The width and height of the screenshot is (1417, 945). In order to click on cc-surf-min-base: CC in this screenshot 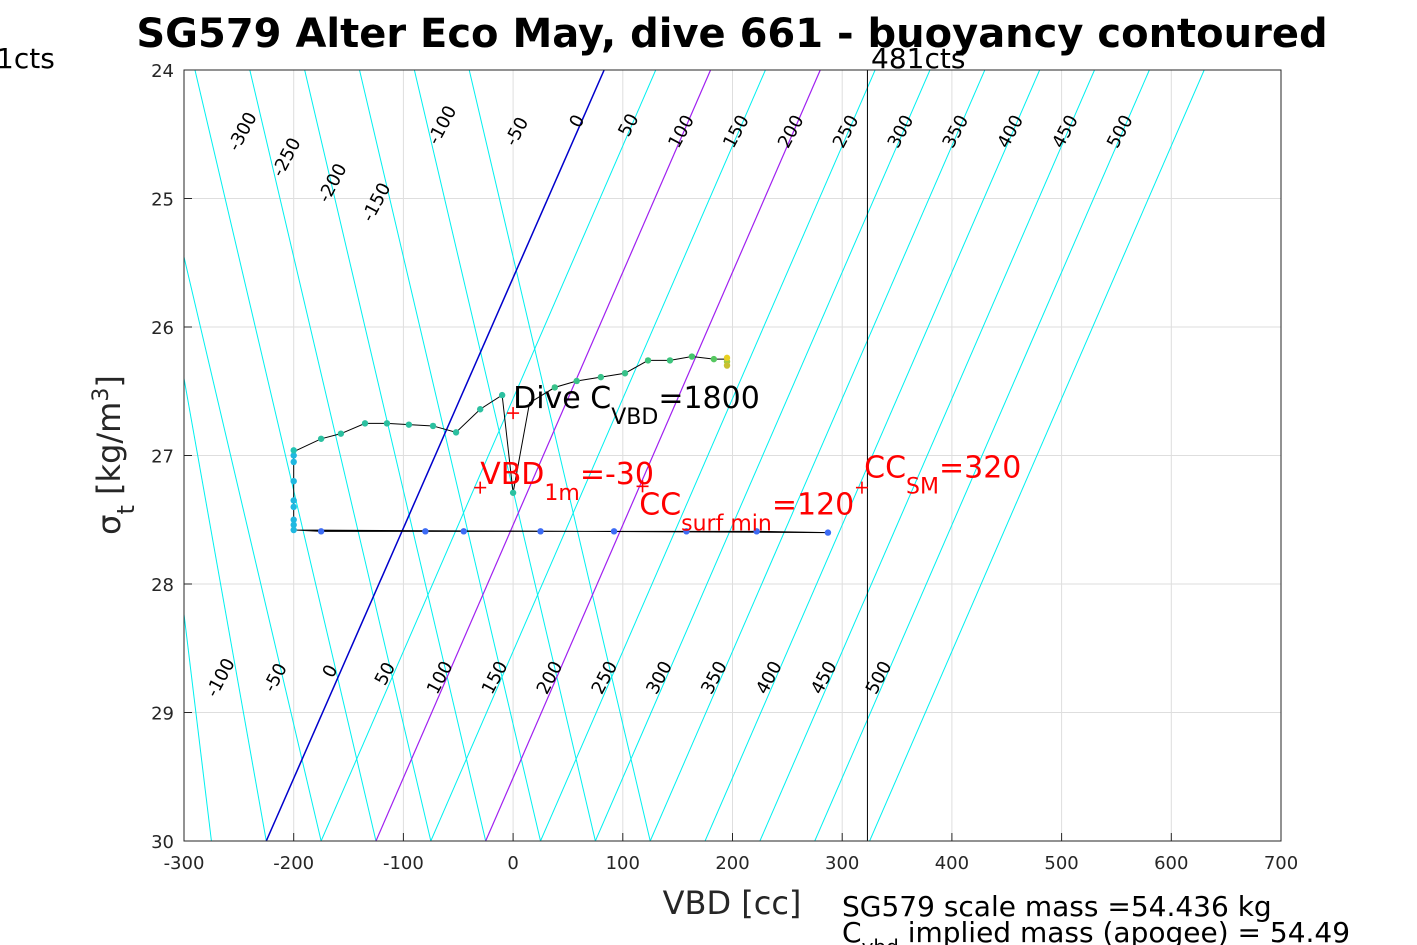, I will do `click(660, 505)`.